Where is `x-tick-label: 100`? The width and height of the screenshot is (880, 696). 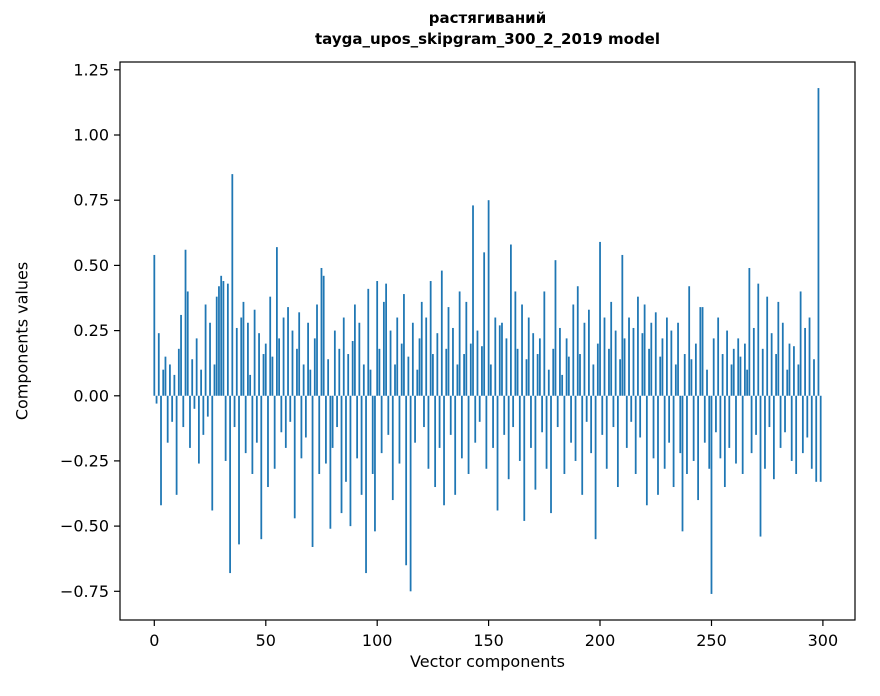
x-tick-label: 100 is located at coordinates (377, 640).